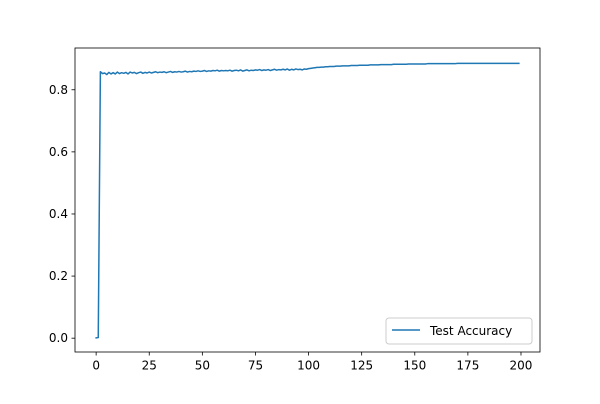 This screenshot has height=404, width=600. I want to click on y-tick-label: 0.8, so click(58, 90).